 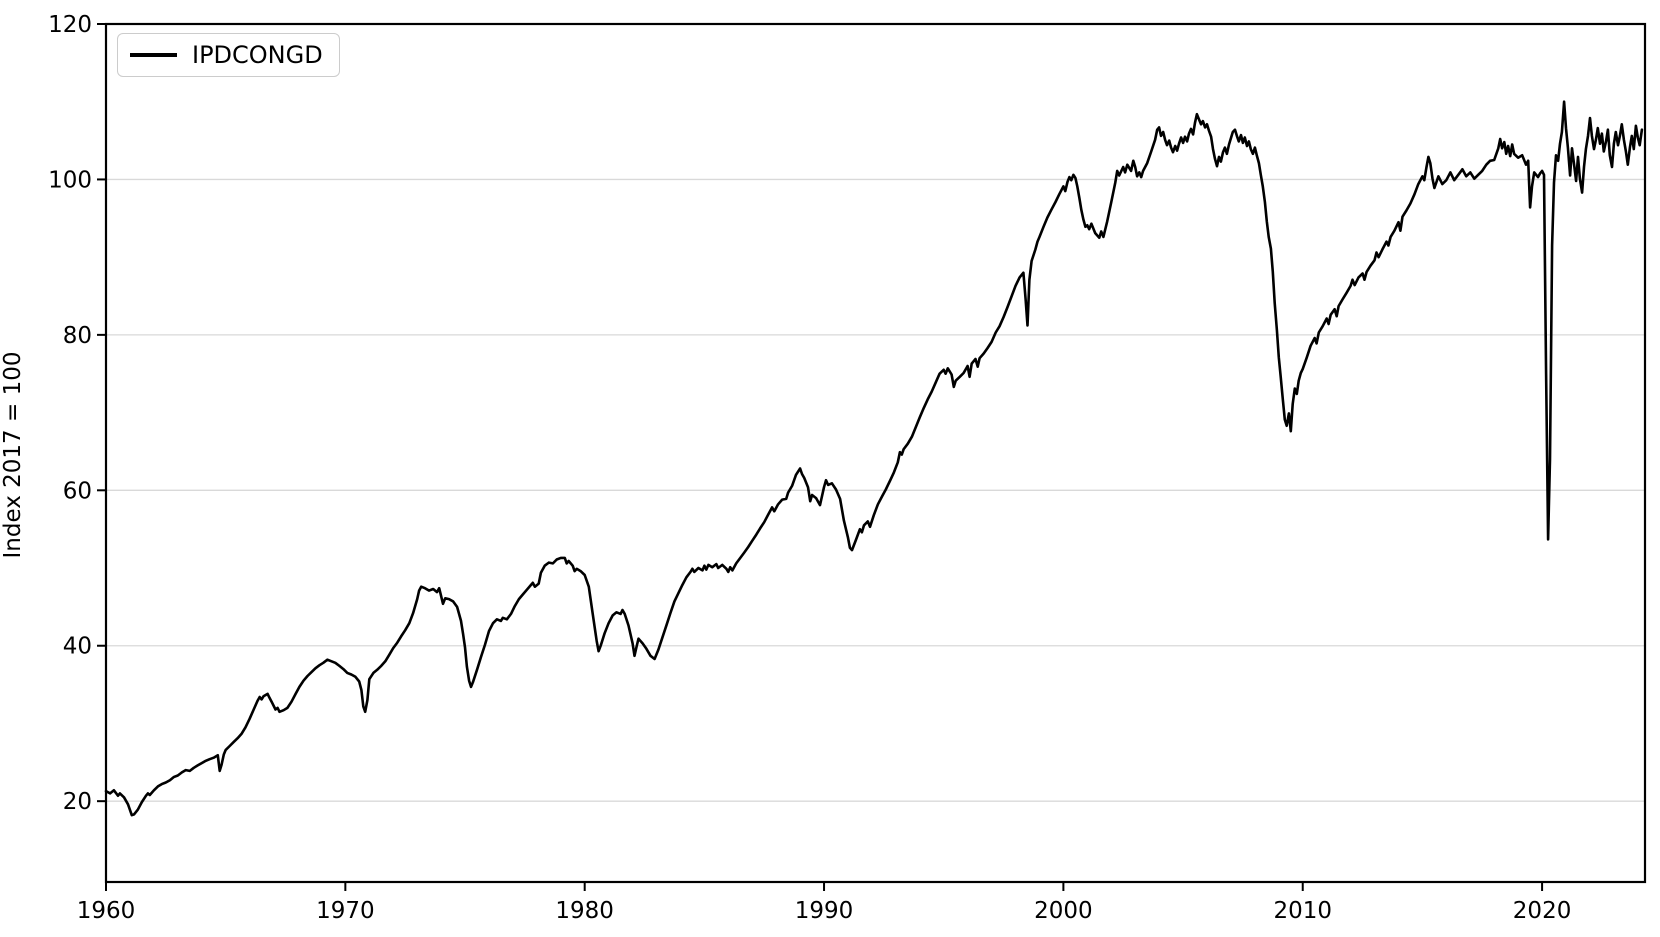 I want to click on y-tick-label: 80, so click(x=77, y=336).